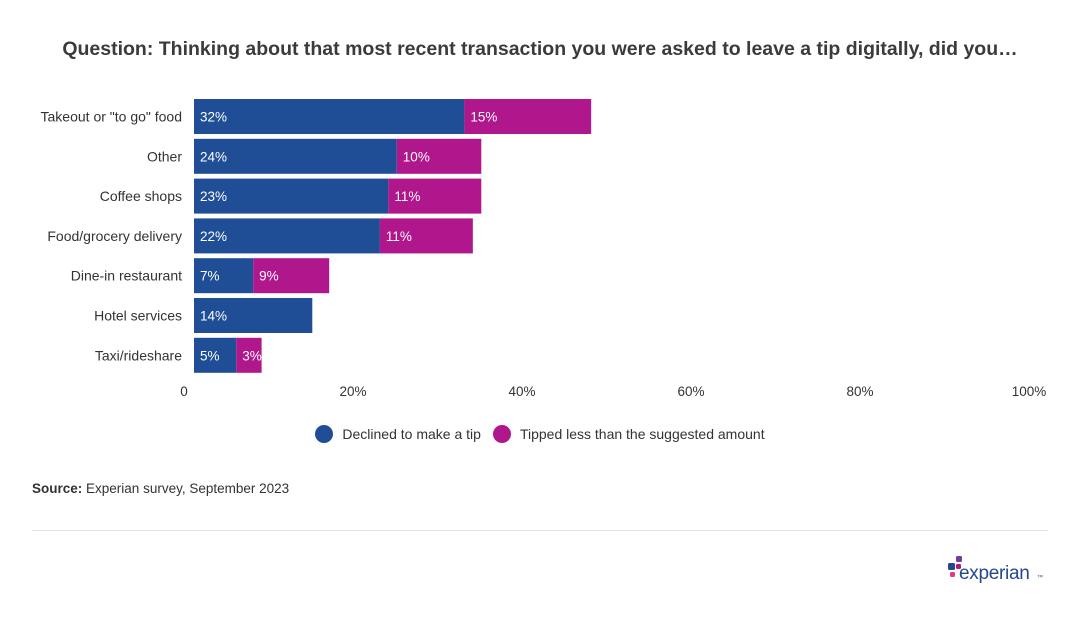  Describe the element at coordinates (210, 355) in the screenshot. I see `bar-value-label: 5%` at that location.